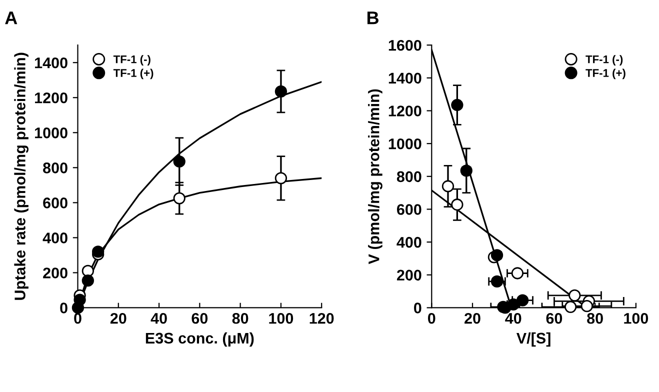 The height and width of the screenshot is (392, 659). What do you see at coordinates (405, 45) in the screenshot?
I see `y-tick-label: 1600` at bounding box center [405, 45].